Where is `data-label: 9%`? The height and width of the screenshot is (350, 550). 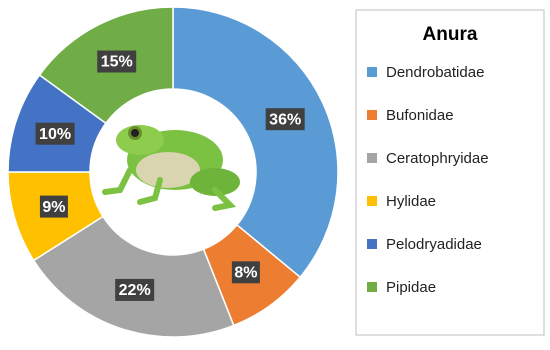
data-label: 9% is located at coordinates (53, 207).